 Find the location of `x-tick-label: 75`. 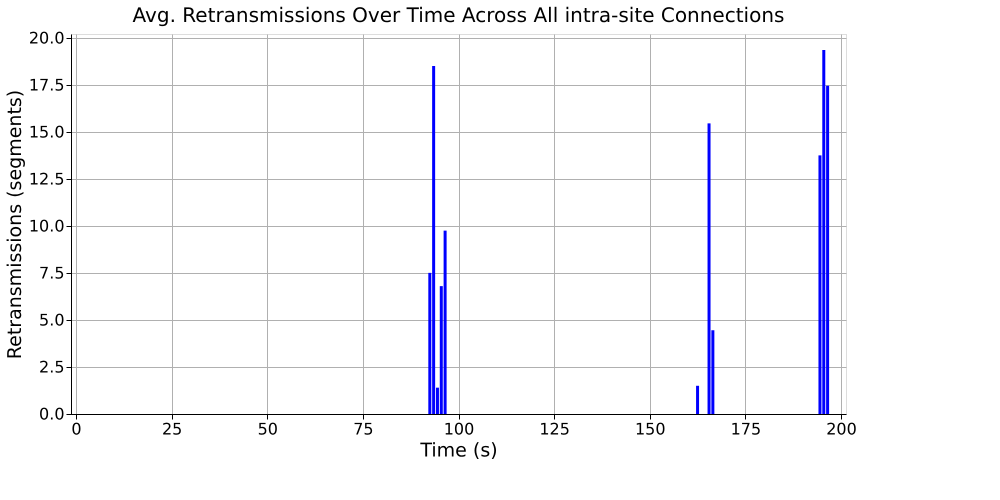

x-tick-label: 75 is located at coordinates (363, 429).